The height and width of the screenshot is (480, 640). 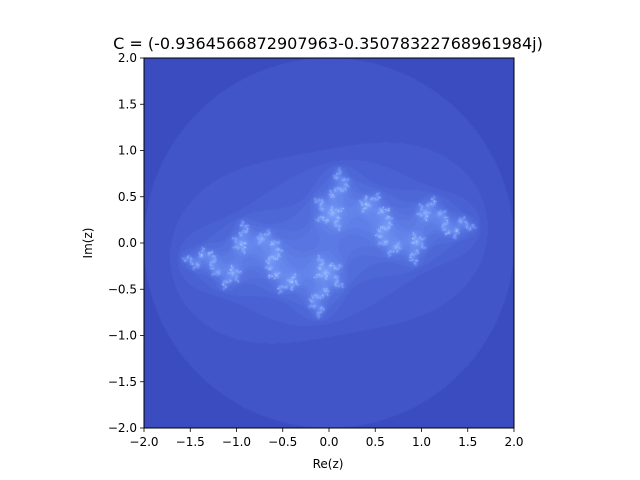 What do you see at coordinates (122, 336) in the screenshot?
I see `y-tick-label: −1.0` at bounding box center [122, 336].